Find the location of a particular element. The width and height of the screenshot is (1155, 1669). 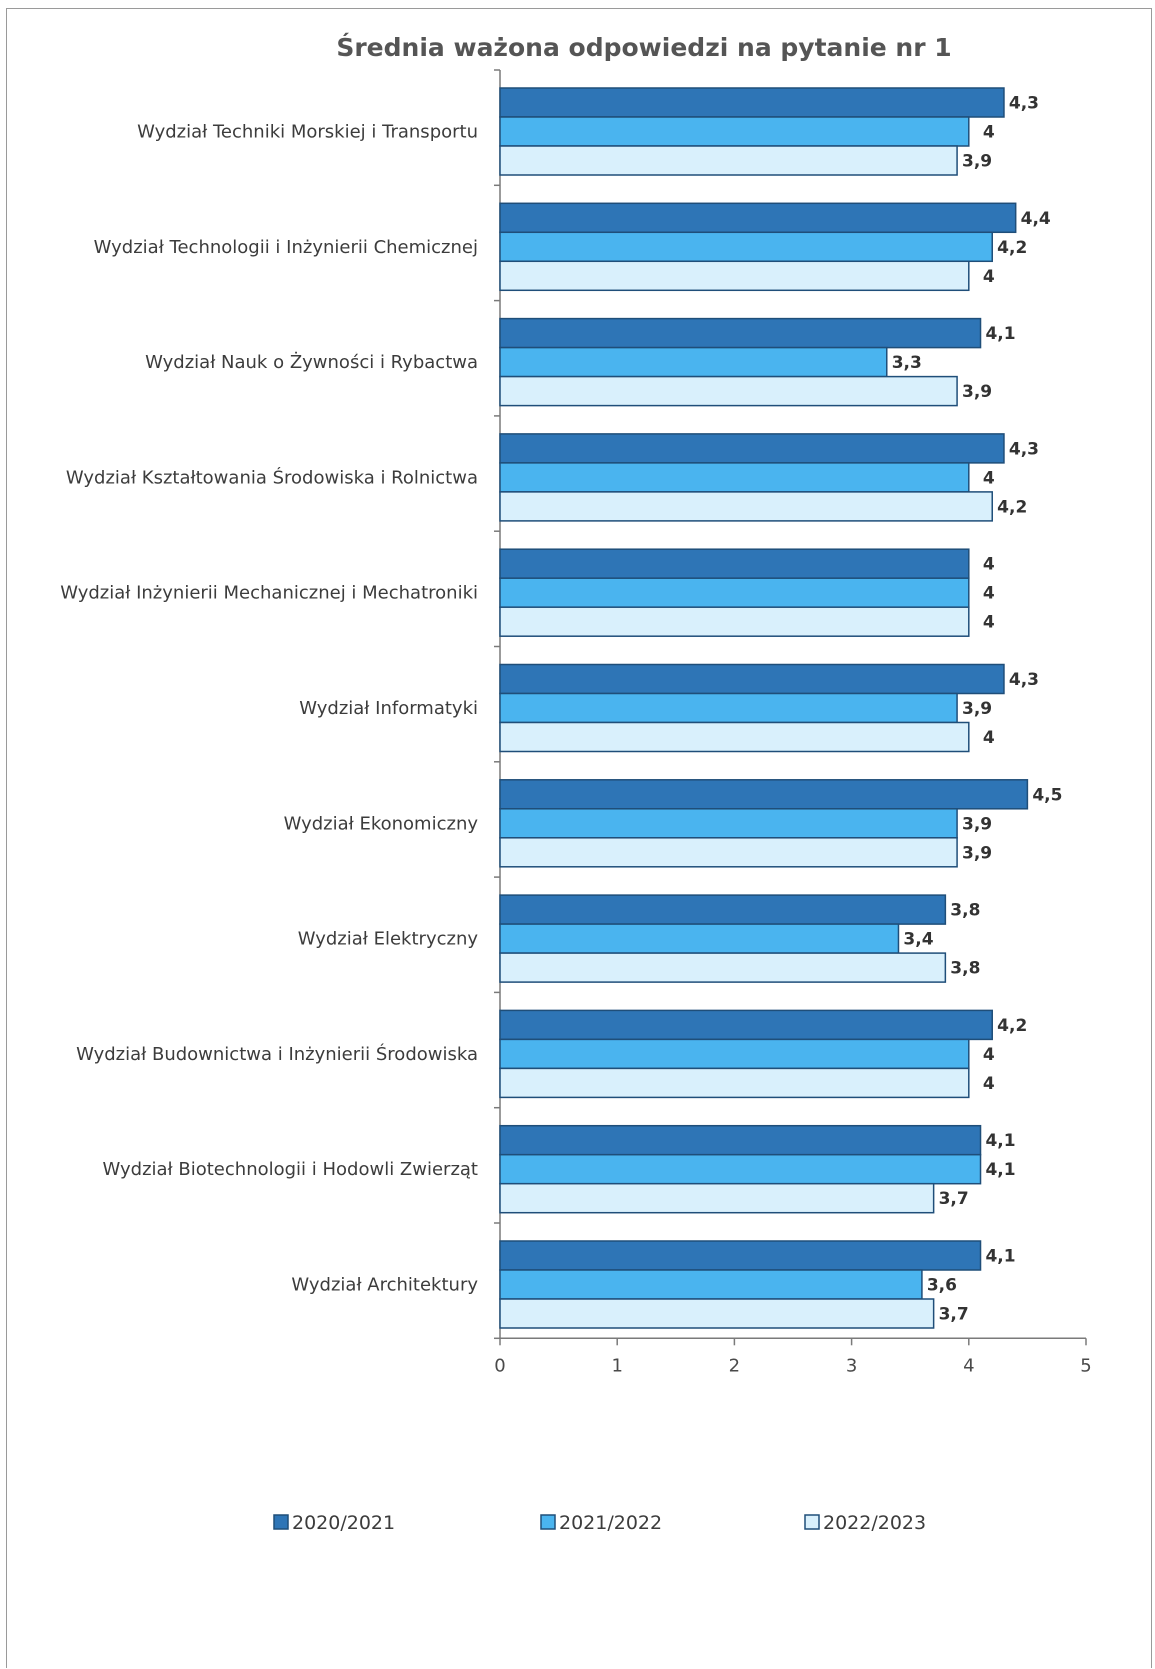

legend: 2020/2021 2021/2022 2022/2023 is located at coordinates (599, 1523).